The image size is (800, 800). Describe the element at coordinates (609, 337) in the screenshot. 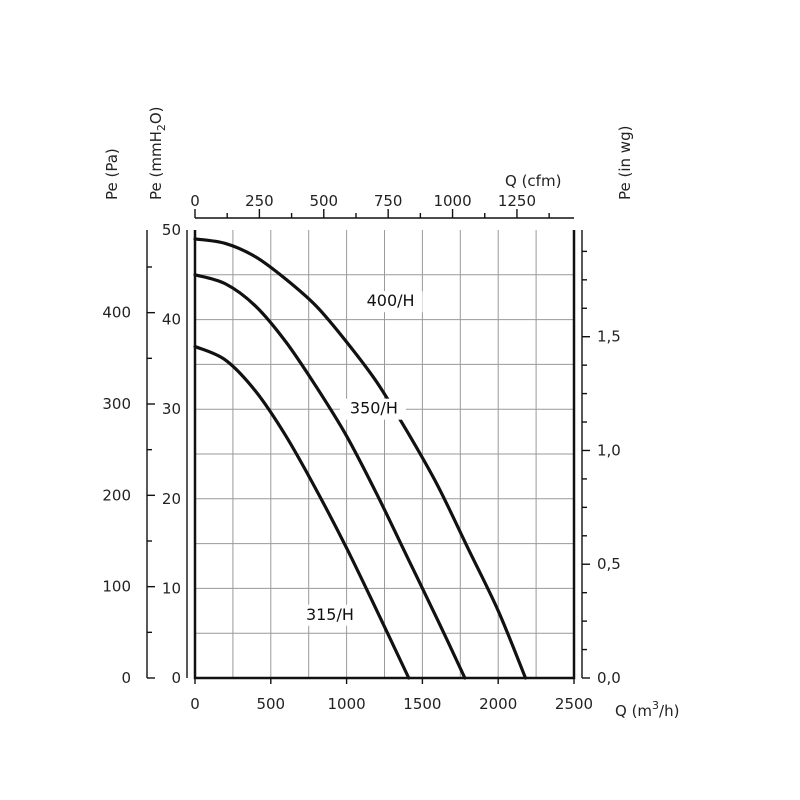

I see `inwg-tick-label: 1,5` at that location.